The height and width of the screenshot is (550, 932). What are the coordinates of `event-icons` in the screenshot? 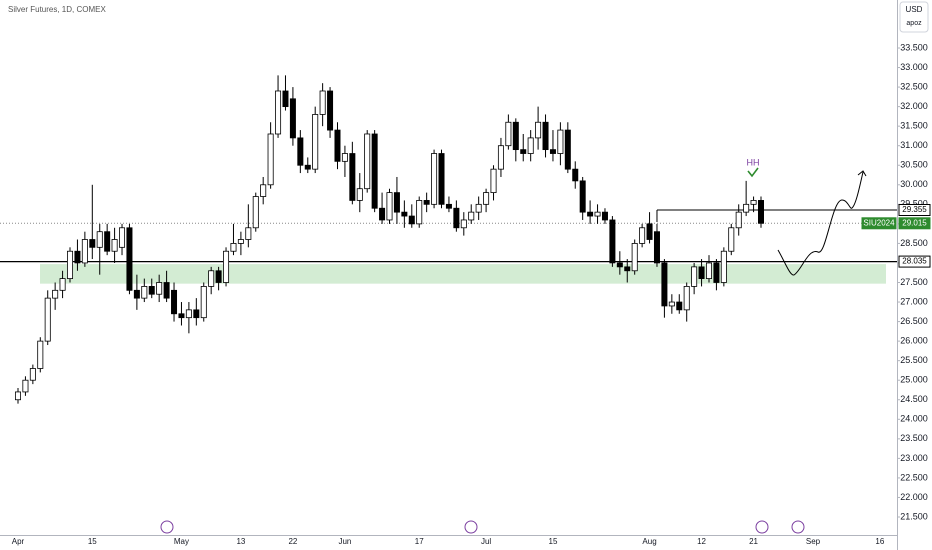 It's located at (482, 527).